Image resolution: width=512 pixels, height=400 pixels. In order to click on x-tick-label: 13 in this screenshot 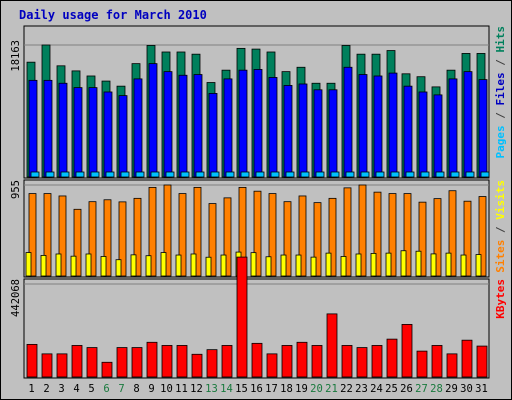, I will do `click(211, 389)`.